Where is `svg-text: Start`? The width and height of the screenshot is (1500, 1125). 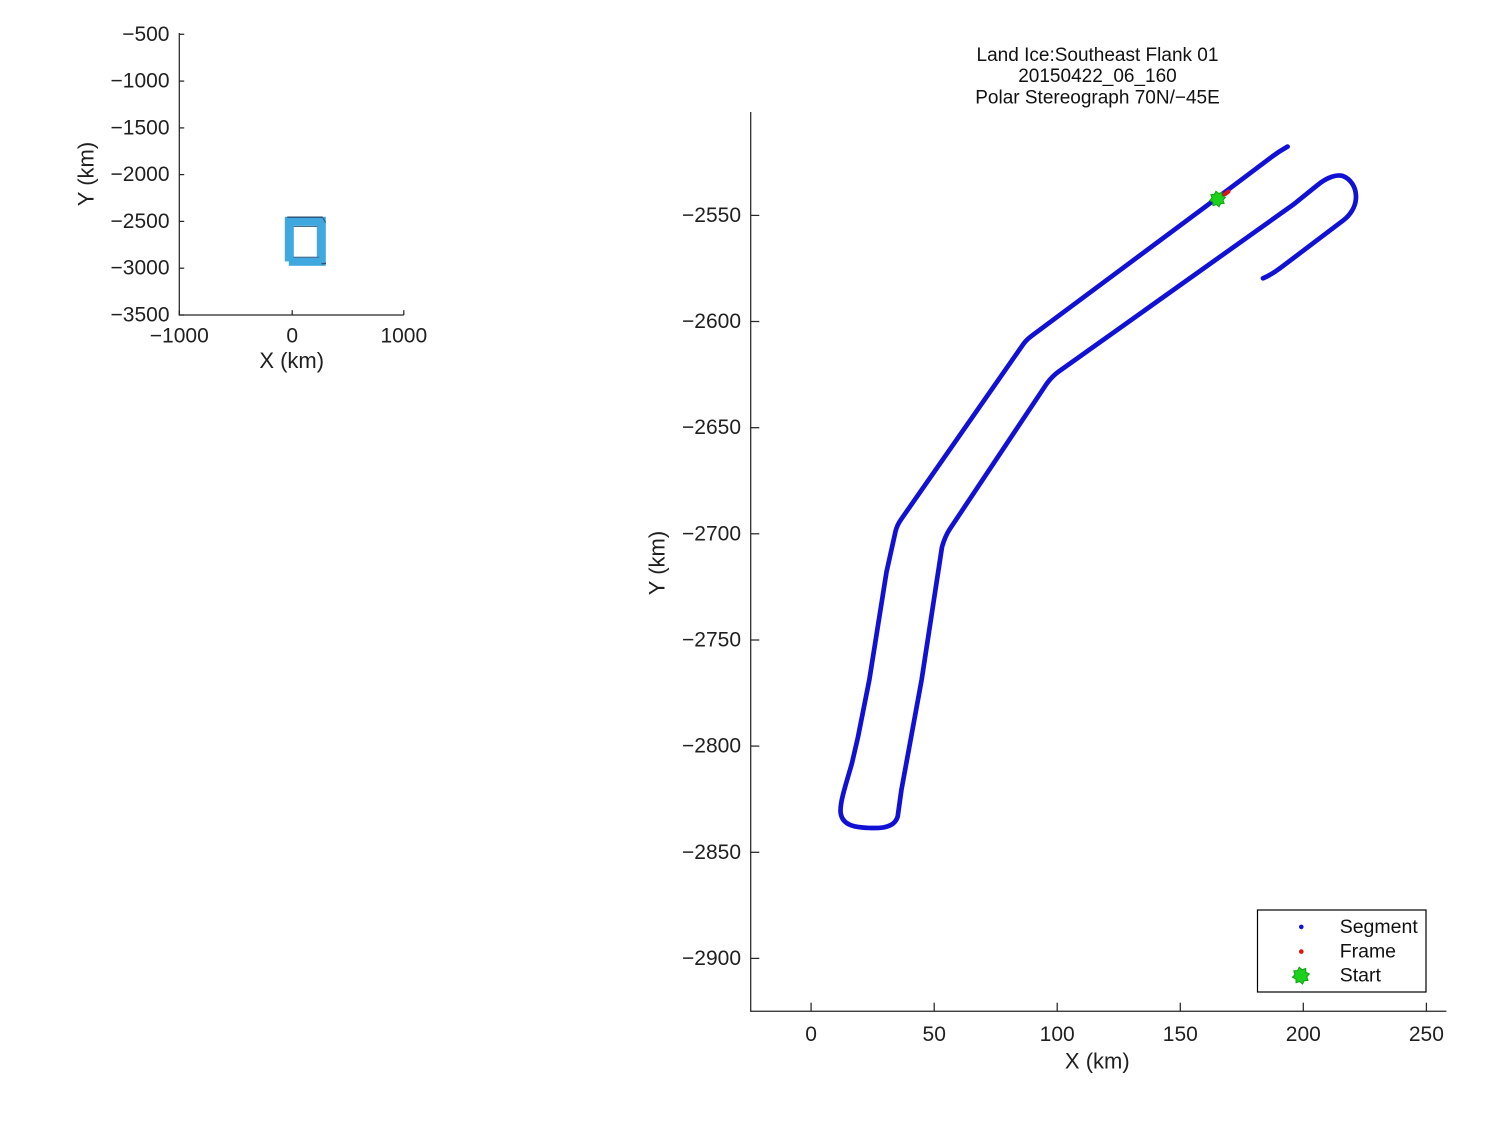 svg-text: Start is located at coordinates (1361, 976).